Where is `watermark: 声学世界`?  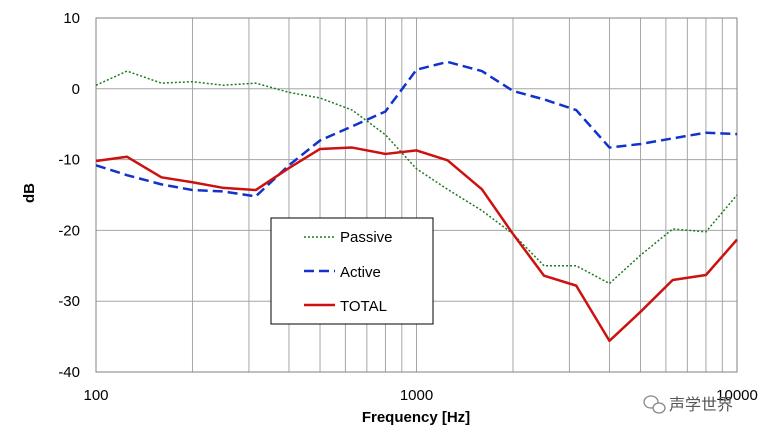 watermark: 声学世界 is located at coordinates (688, 404).